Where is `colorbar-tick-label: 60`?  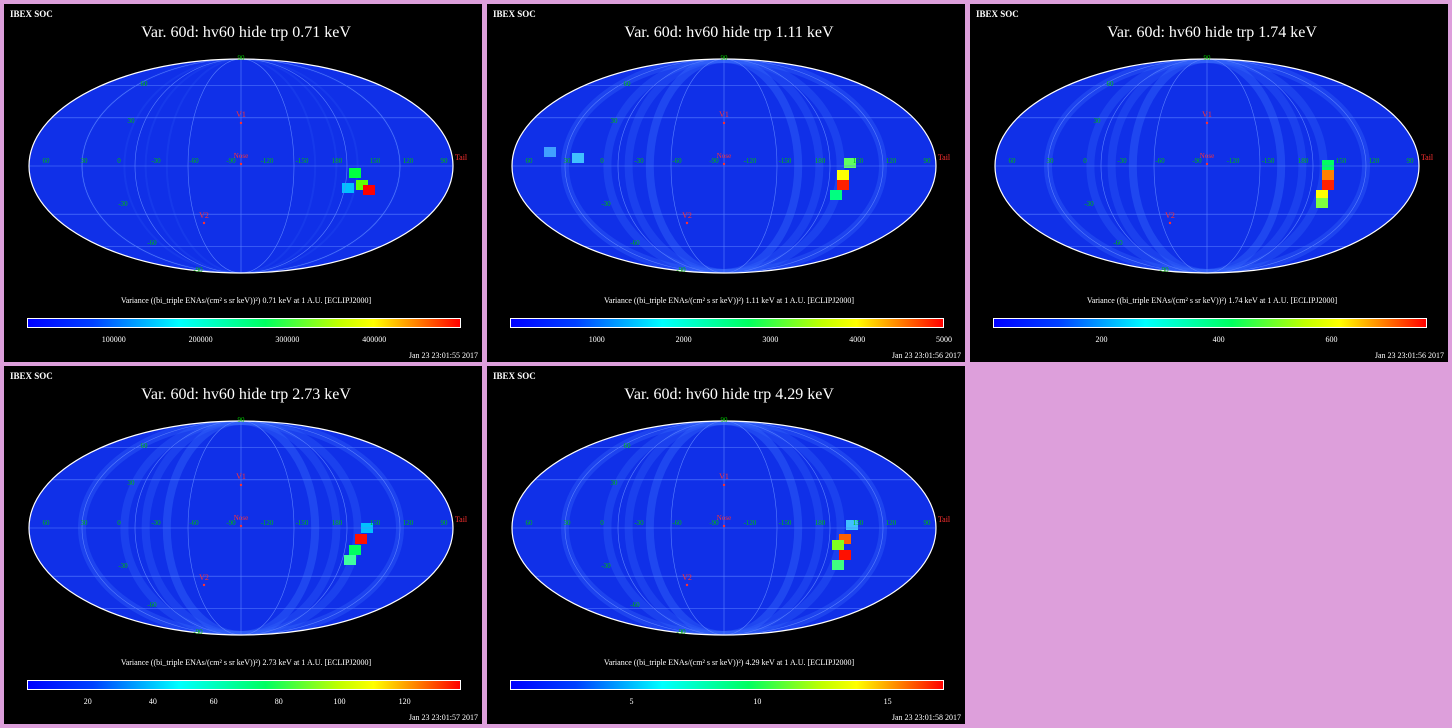
colorbar-tick-label: 60 is located at coordinates (213, 701).